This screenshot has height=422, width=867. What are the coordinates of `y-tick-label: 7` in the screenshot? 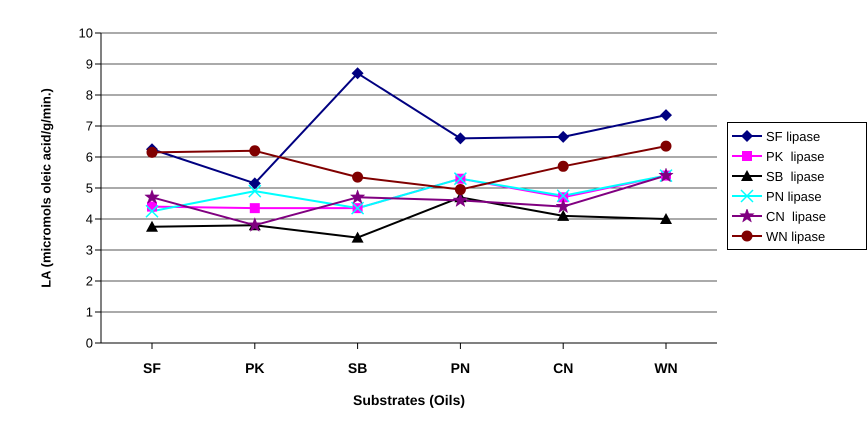 It's located at (89, 126).